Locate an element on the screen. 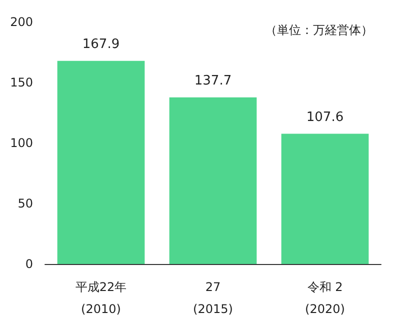 The image size is (401, 331). x-tick-label: 27 (2015) is located at coordinates (213, 298).